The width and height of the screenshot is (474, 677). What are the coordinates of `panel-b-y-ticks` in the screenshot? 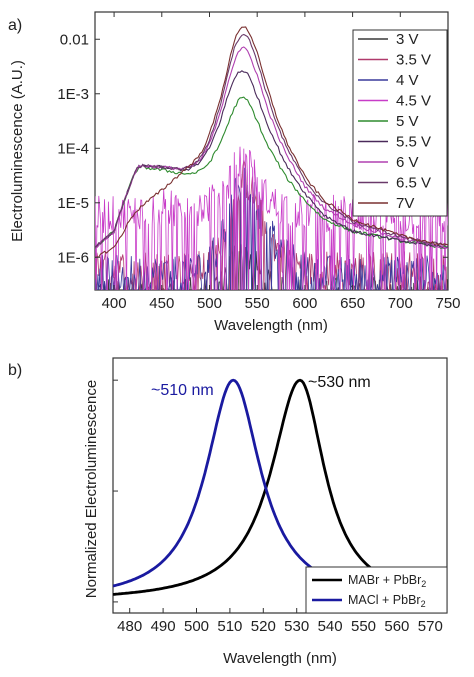 It's located at (115, 491).